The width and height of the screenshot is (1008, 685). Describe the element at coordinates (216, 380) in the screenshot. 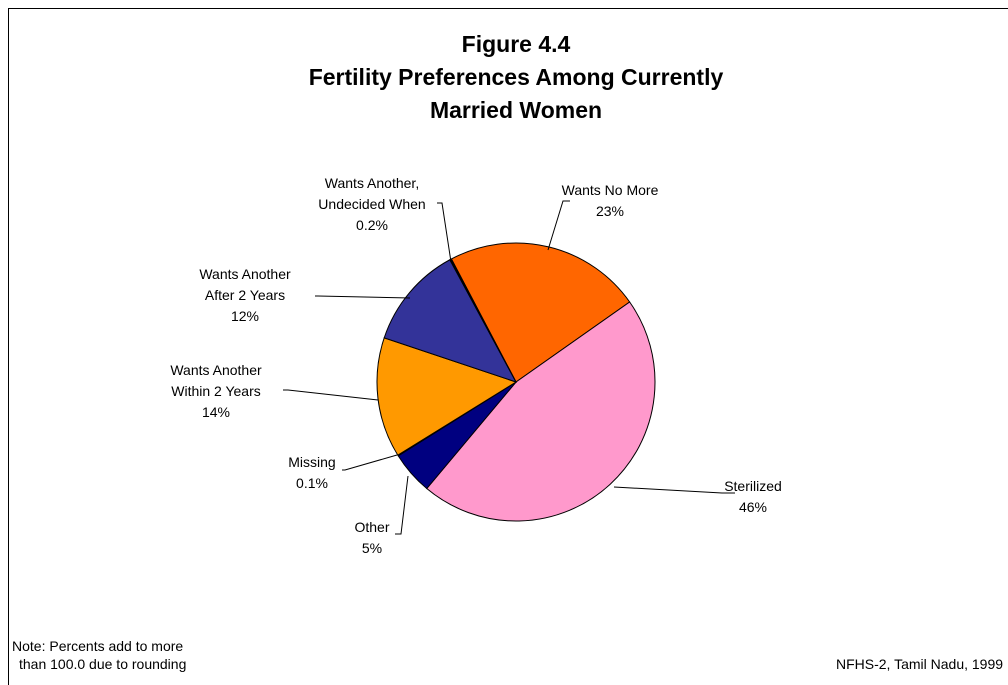

I see `slice-label: Wants Another Within 2 Years` at that location.